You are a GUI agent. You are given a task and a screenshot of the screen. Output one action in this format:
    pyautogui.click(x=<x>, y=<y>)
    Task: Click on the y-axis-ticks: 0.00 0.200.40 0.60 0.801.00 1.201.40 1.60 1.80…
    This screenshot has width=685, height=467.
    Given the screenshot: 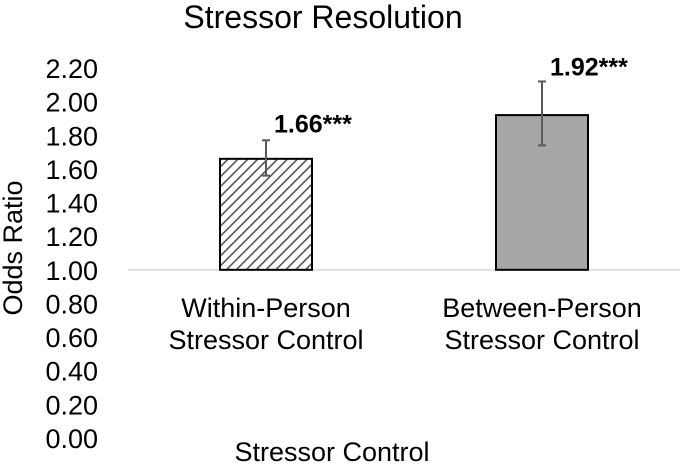 What is the action you would take?
    pyautogui.click(x=71, y=254)
    